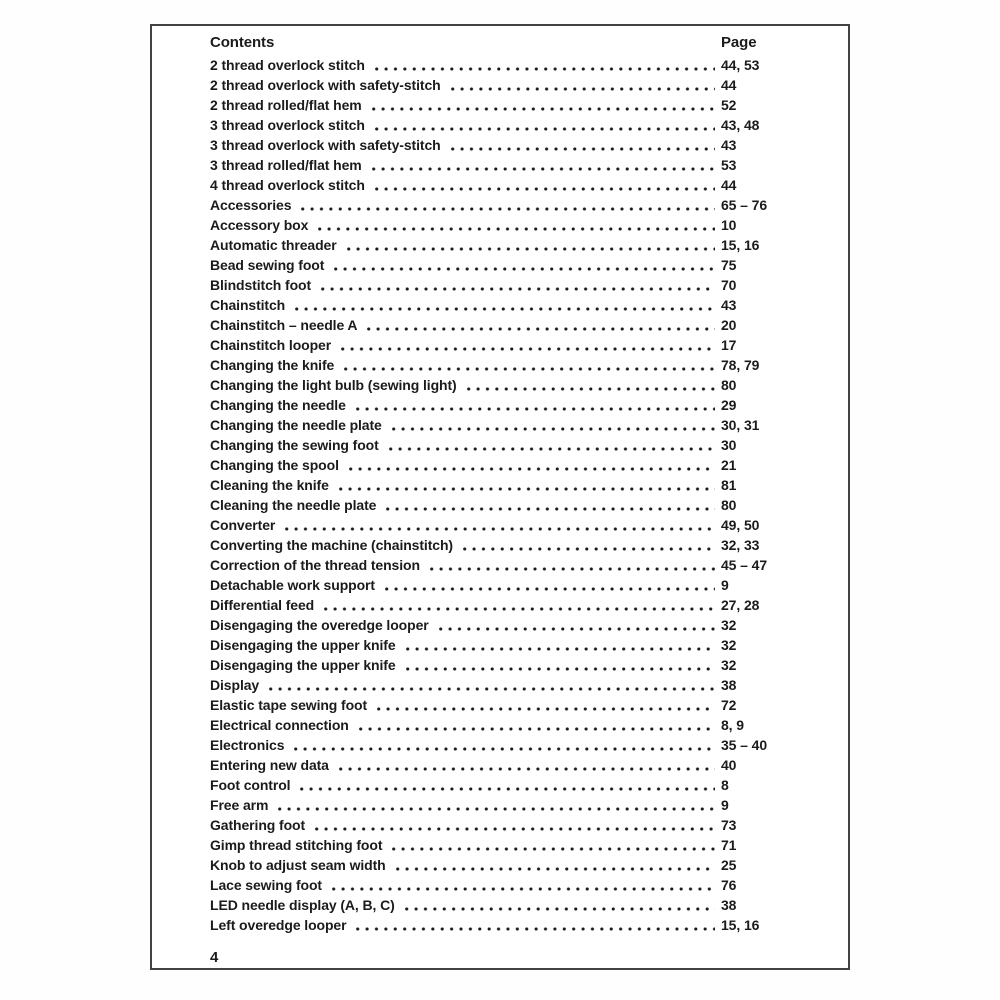  I want to click on toc-entry-row: Converter 49, 50, so click(529, 525).